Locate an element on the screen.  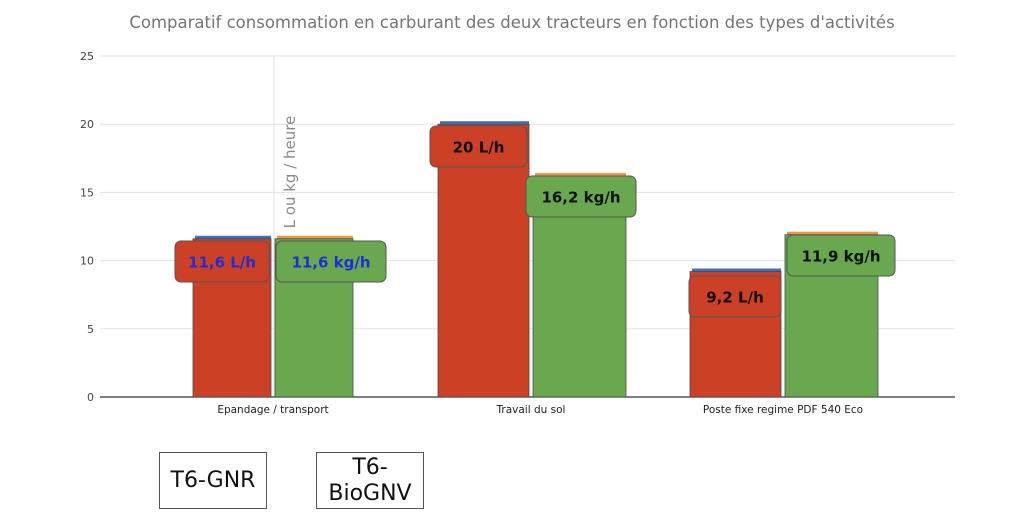
data-label: 9,2 L/h is located at coordinates (735, 296).